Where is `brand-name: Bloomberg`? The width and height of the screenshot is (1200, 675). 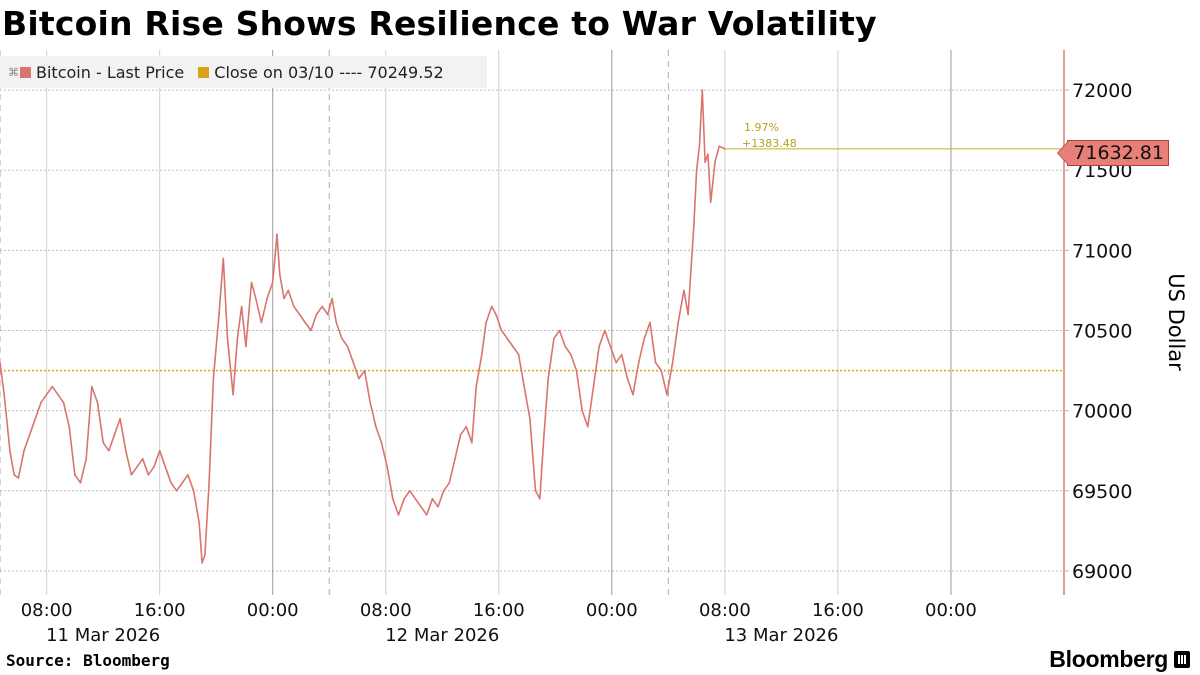 brand-name: Bloomberg is located at coordinates (1108, 659).